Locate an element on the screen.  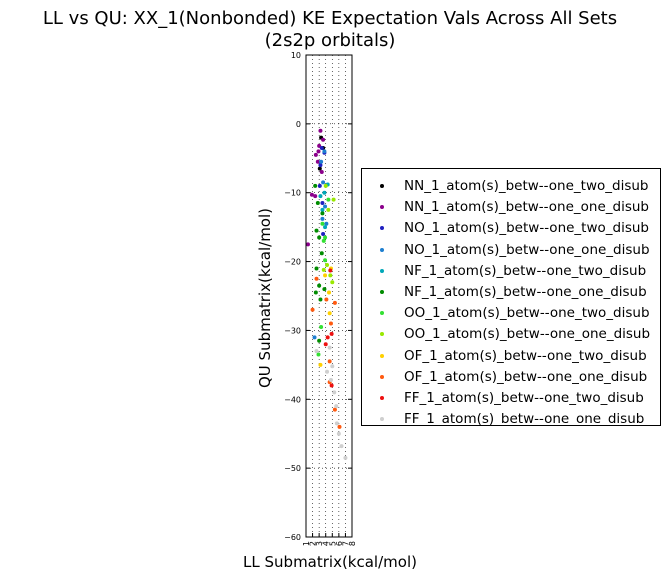
legend-item: OO_1_atom(s)_betw--one_one_disub is located at coordinates (511, 334).